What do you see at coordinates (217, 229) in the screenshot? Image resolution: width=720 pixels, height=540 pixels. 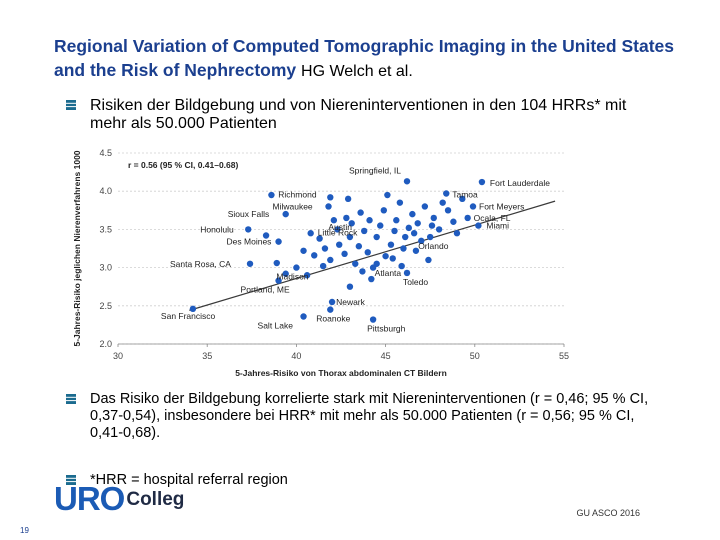 I see `point-label: Honolulu` at bounding box center [217, 229].